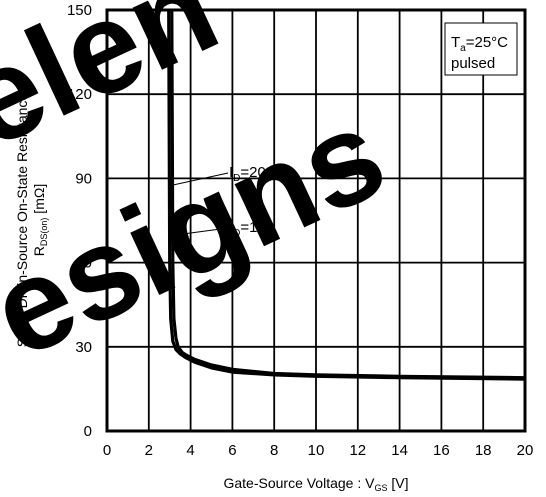  Describe the element at coordinates (399, 450) in the screenshot. I see `x-tick-label: 14` at that location.